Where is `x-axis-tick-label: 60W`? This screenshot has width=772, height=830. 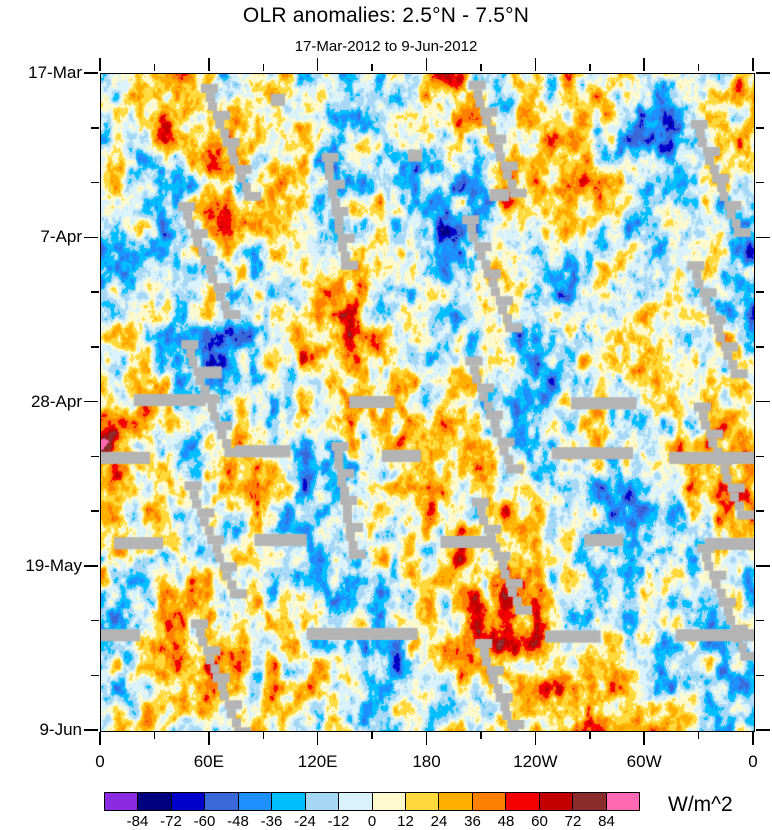
x-axis-tick-label: 60W is located at coordinates (644, 761).